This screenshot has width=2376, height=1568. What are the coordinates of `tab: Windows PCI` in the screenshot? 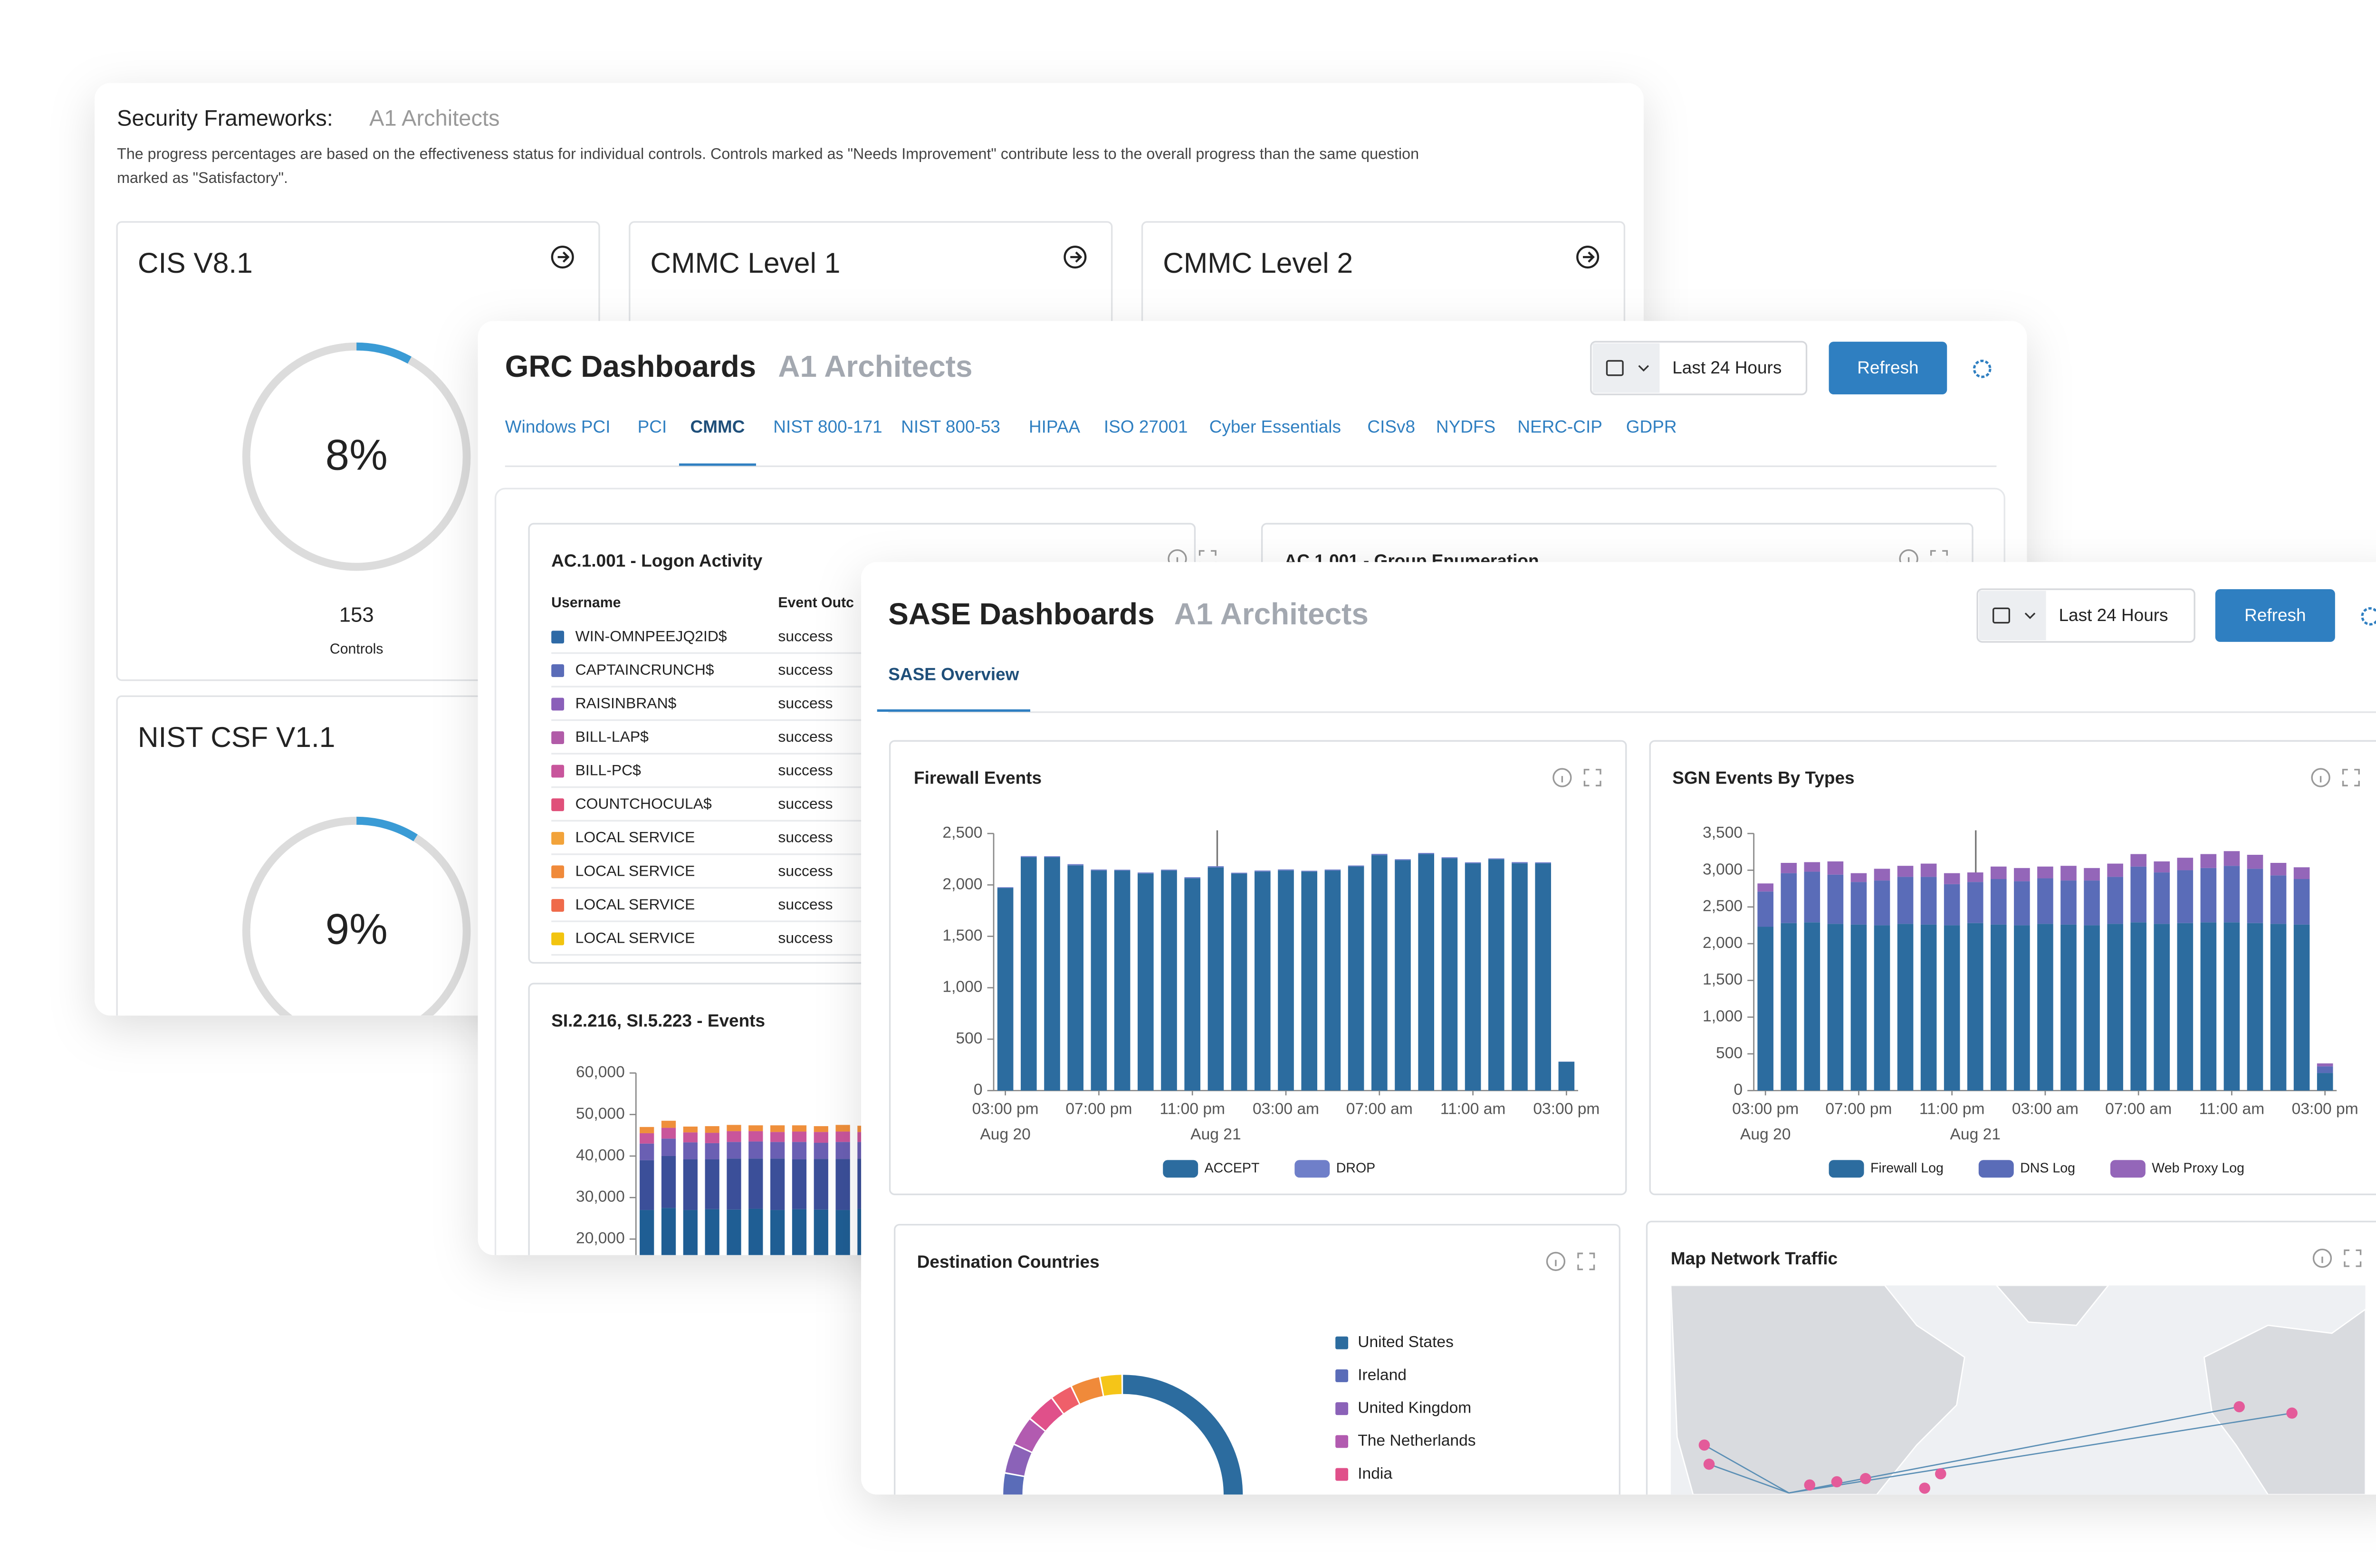 It's located at (558, 426).